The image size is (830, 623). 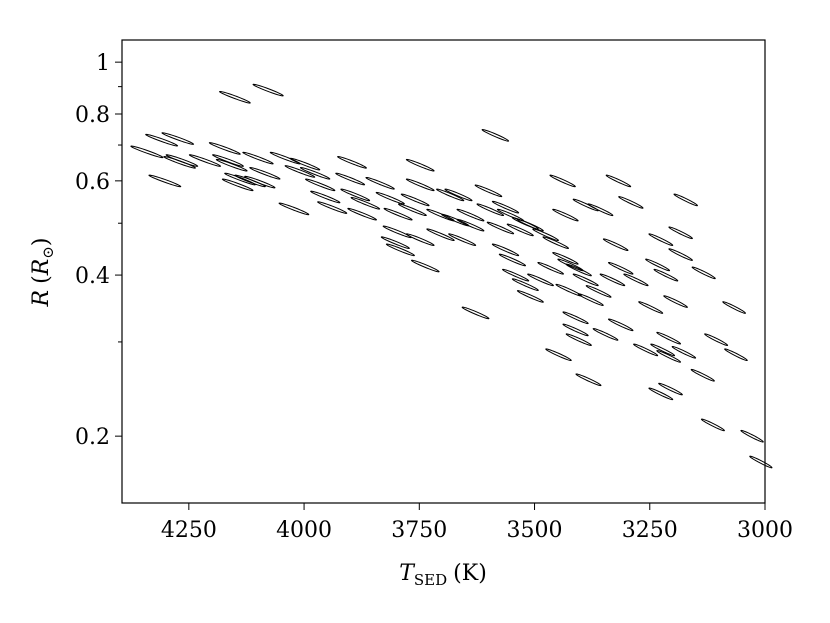 I want to click on x-label-symbol: T, so click(x=407, y=573).